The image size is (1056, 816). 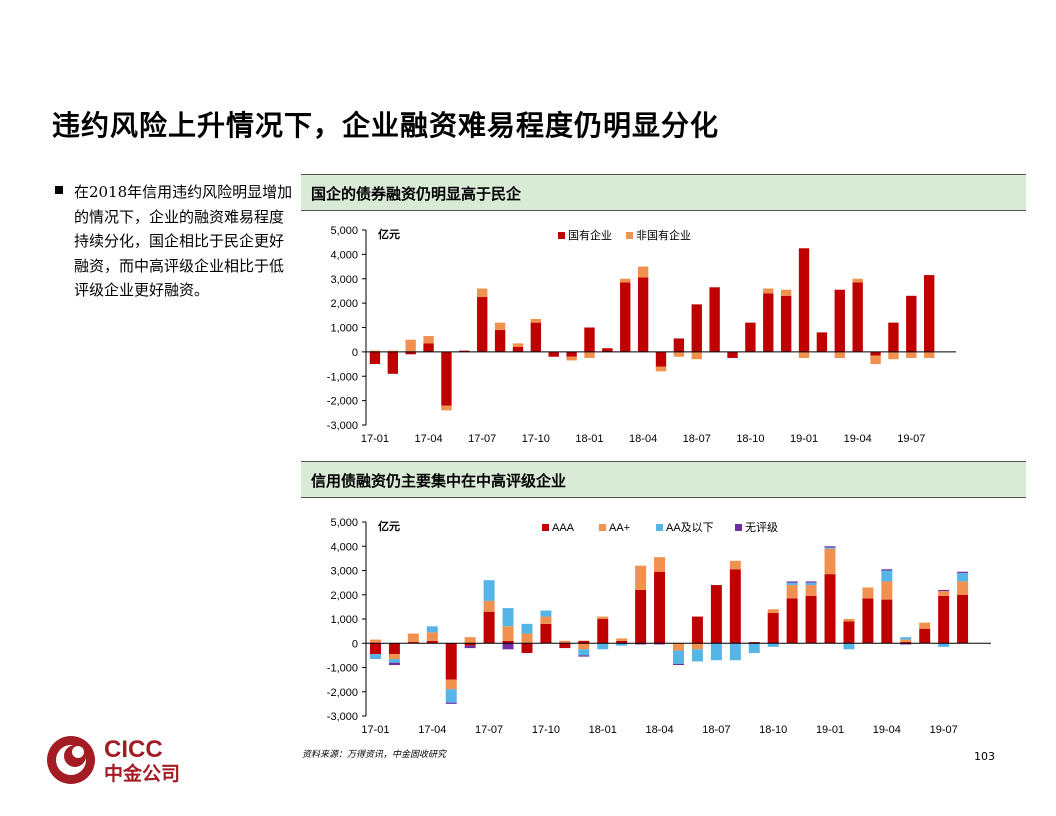 I want to click on chart1-bar-17-12-s2, so click(x=584, y=652).